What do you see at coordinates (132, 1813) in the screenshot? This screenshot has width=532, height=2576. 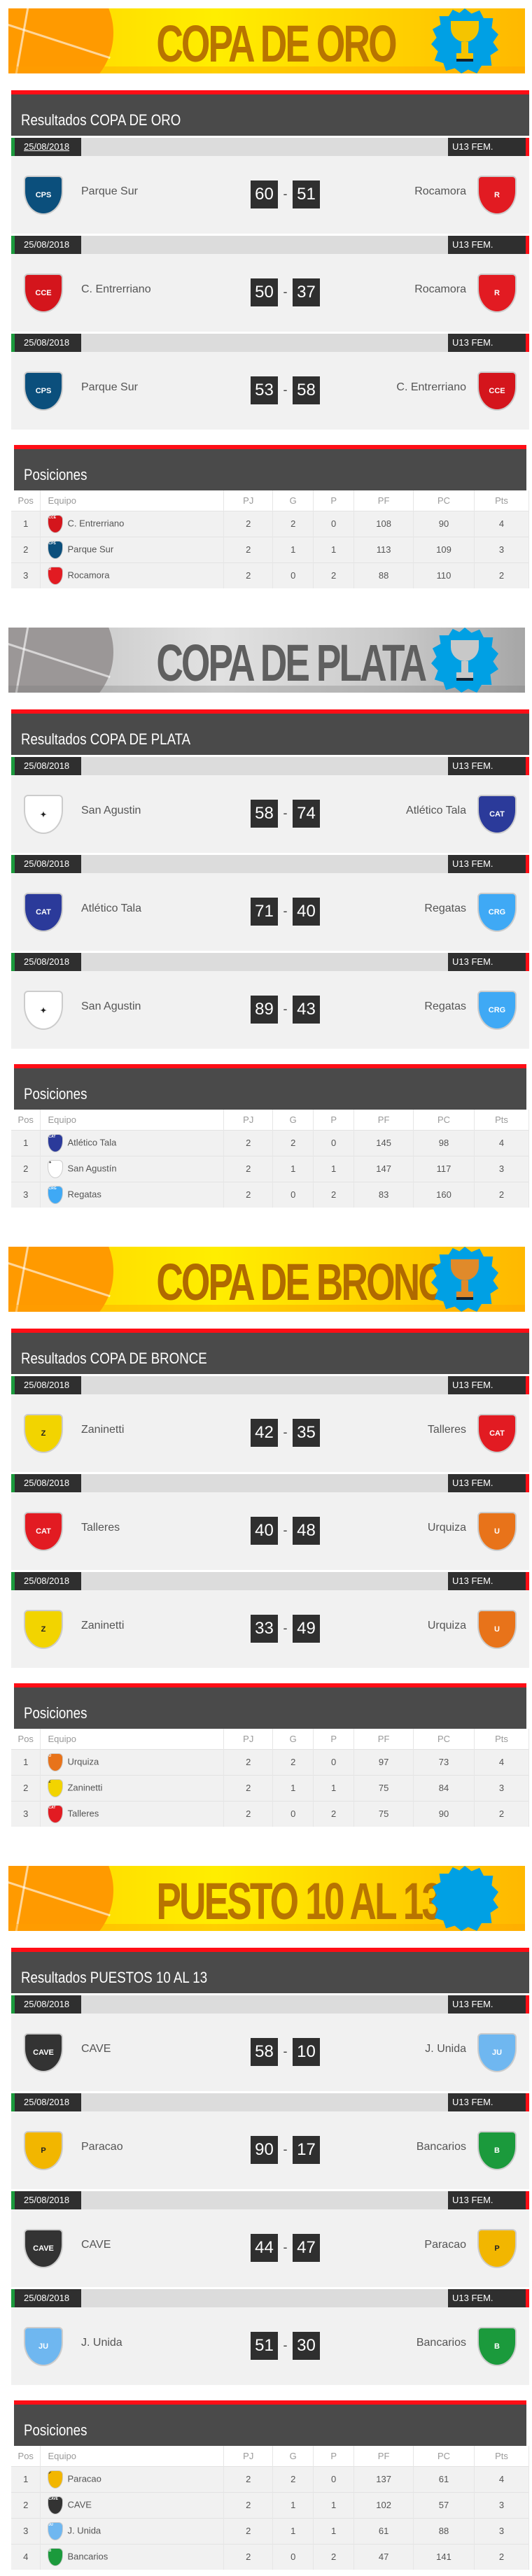 I see `team-cell: CATTalleres` at bounding box center [132, 1813].